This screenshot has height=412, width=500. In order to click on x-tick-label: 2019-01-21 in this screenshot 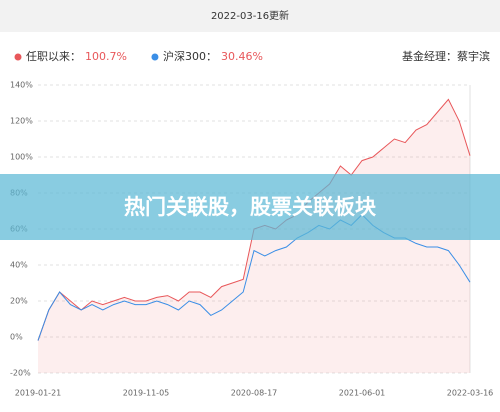, I will do `click(38, 393)`.